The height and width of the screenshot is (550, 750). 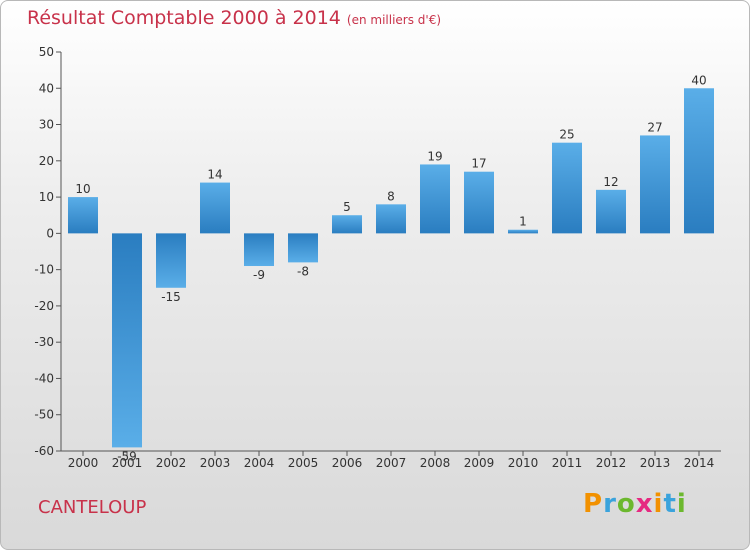 What do you see at coordinates (478, 164) in the screenshot?
I see `data-label: 17` at bounding box center [478, 164].